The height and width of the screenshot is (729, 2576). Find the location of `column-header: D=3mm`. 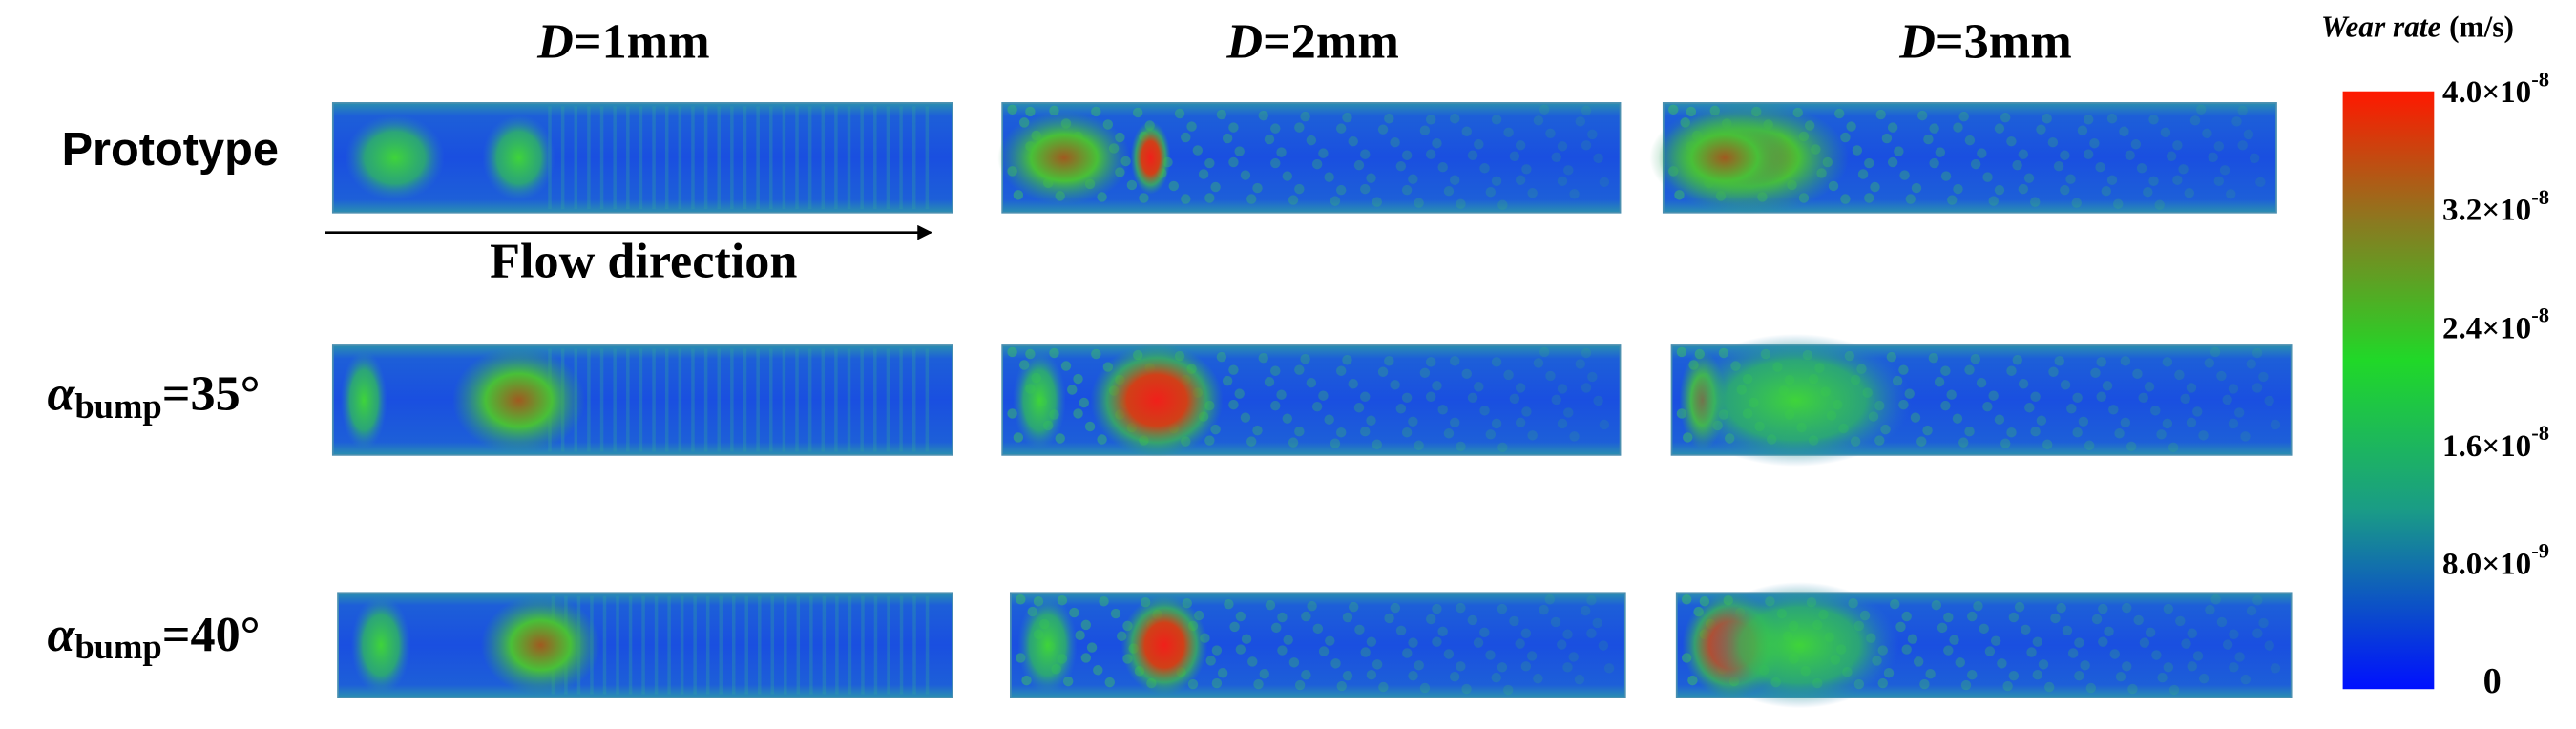

column-header: D=3mm is located at coordinates (1984, 42).